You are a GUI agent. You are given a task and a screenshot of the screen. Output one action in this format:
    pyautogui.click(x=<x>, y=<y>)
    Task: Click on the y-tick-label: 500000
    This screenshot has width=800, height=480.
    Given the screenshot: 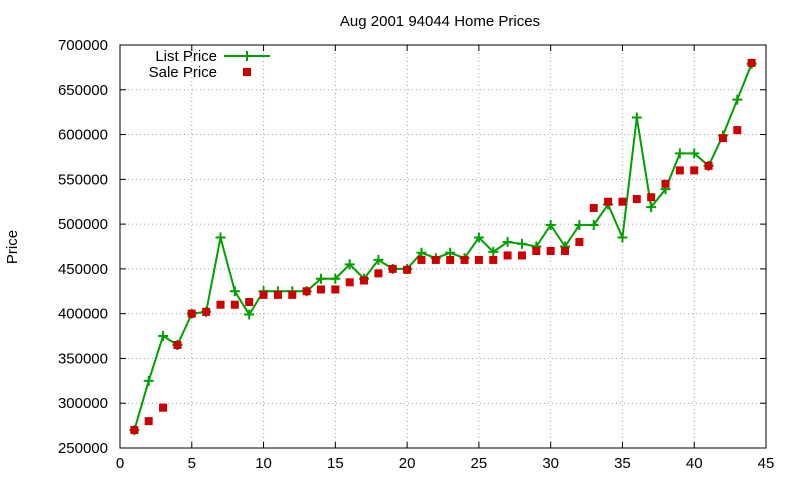 What is the action you would take?
    pyautogui.click(x=83, y=224)
    